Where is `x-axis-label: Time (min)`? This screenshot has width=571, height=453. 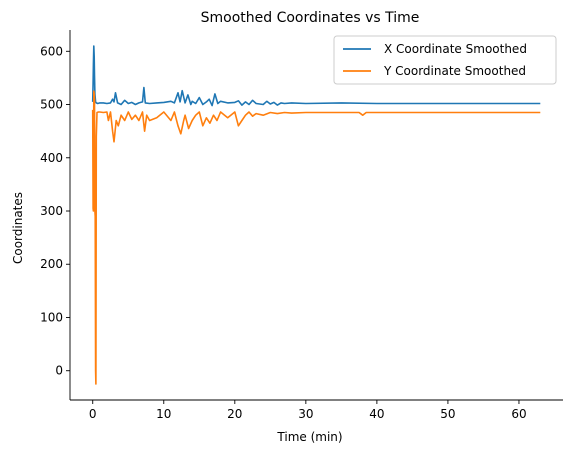
x-axis-label: Time (min) is located at coordinates (309, 437).